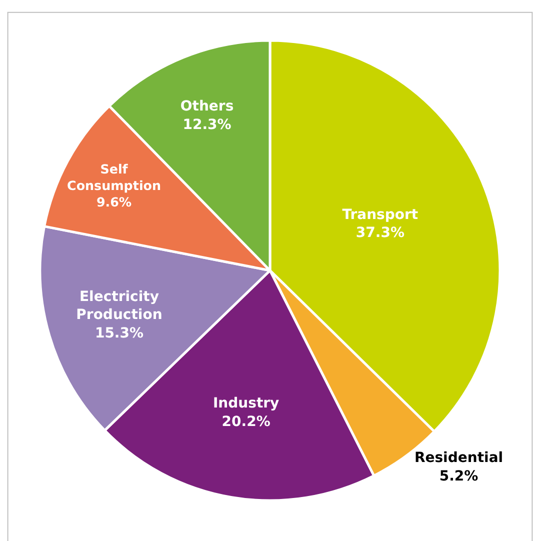 This screenshot has width=540, height=541. Describe the element at coordinates (458, 476) in the screenshot. I see `data-label: 5.2%` at that location.